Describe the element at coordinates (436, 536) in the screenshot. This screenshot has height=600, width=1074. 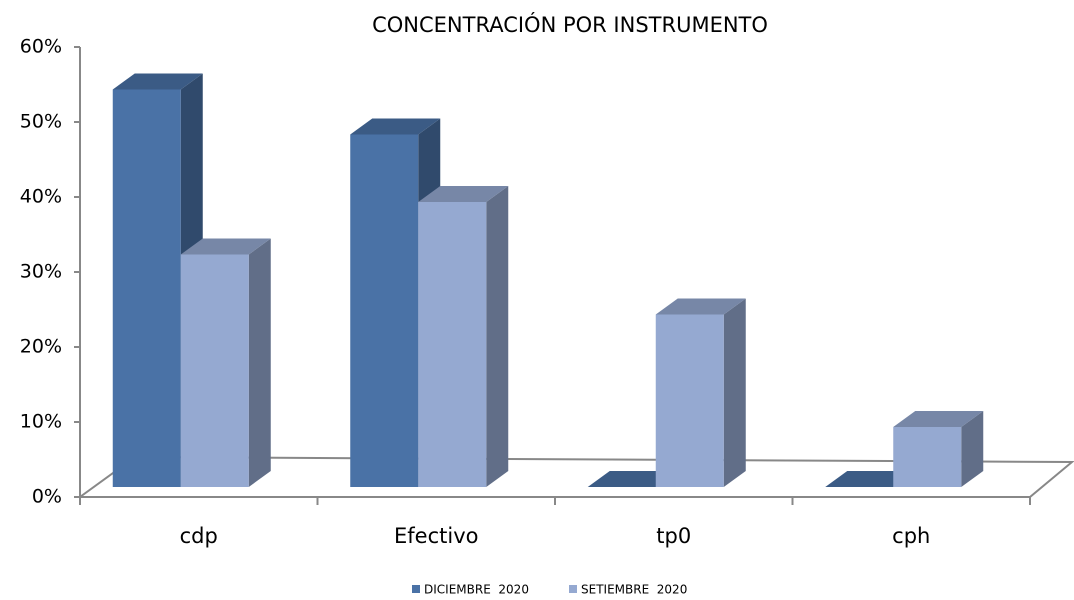
I see `x-tick-label: Efectivo` at that location.